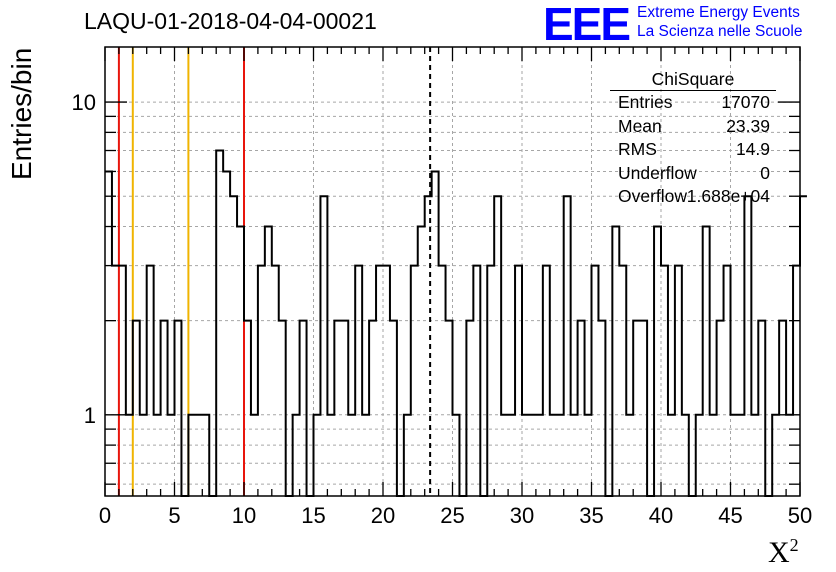 This screenshot has width=836, height=572. I want to click on stats-value: 14.9, so click(752, 149).